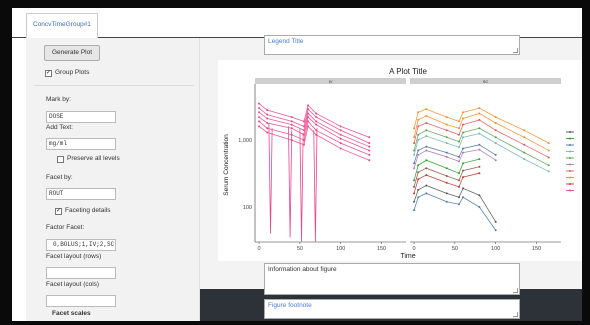  Describe the element at coordinates (81, 273) in the screenshot. I see `facet-rows-input` at that location.